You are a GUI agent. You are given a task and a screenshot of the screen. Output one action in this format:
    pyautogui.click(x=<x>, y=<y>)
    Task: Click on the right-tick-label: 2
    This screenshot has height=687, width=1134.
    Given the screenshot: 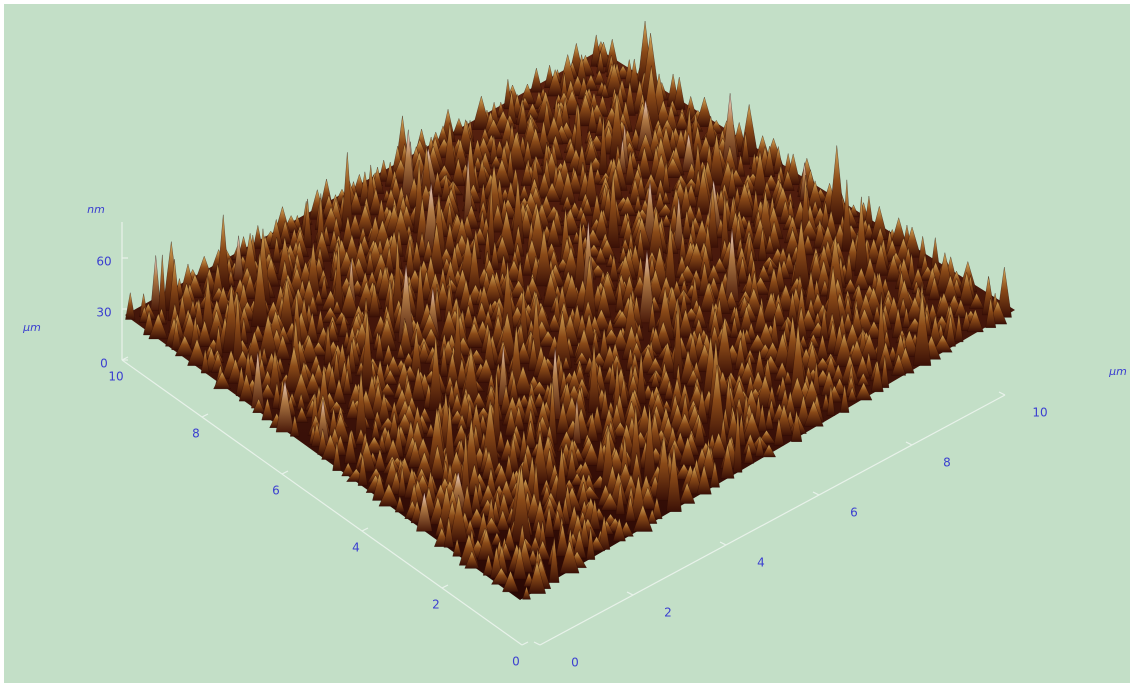 What is the action you would take?
    pyautogui.click(x=668, y=613)
    